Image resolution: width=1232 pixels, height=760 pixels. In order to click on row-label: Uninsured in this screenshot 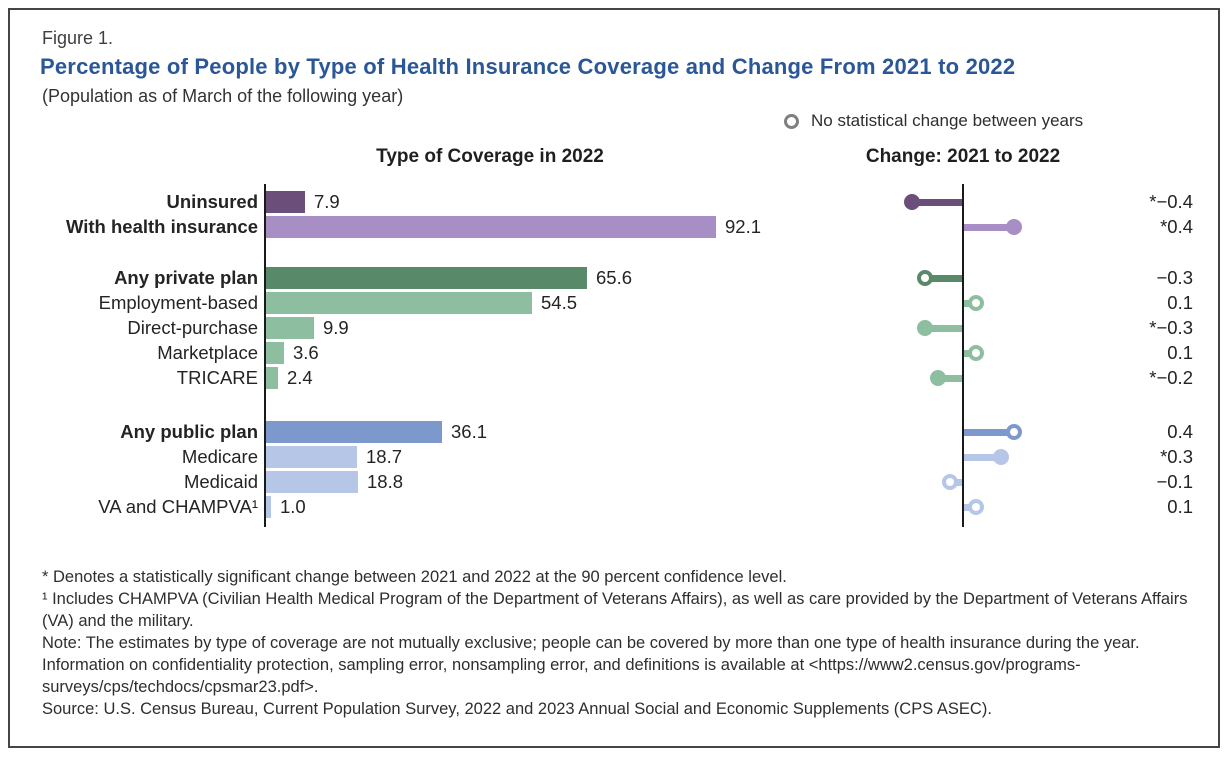, I will do `click(212, 201)`.